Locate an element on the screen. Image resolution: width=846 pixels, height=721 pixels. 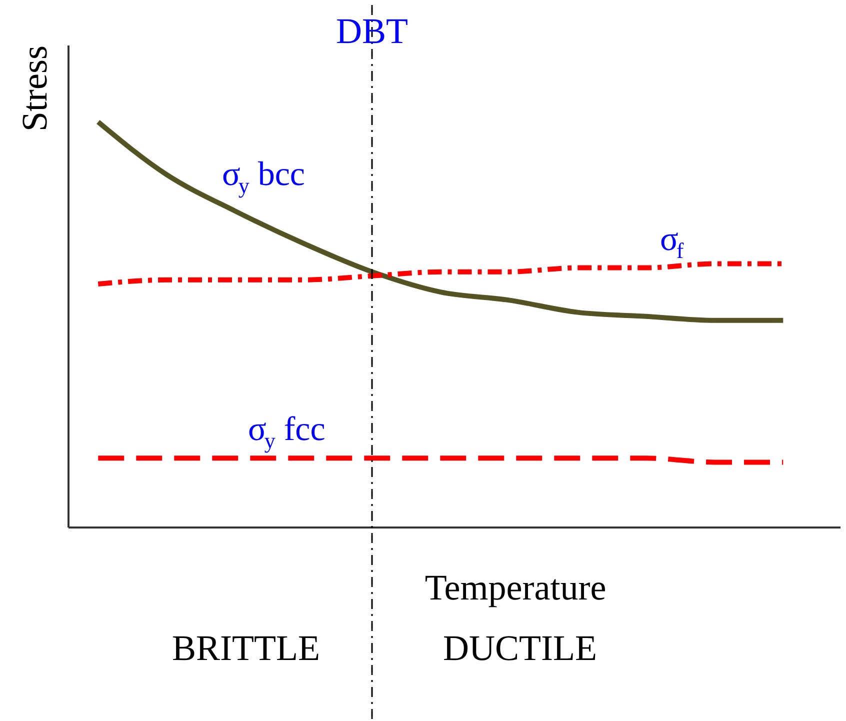
text: DBT is located at coordinates (372, 31).